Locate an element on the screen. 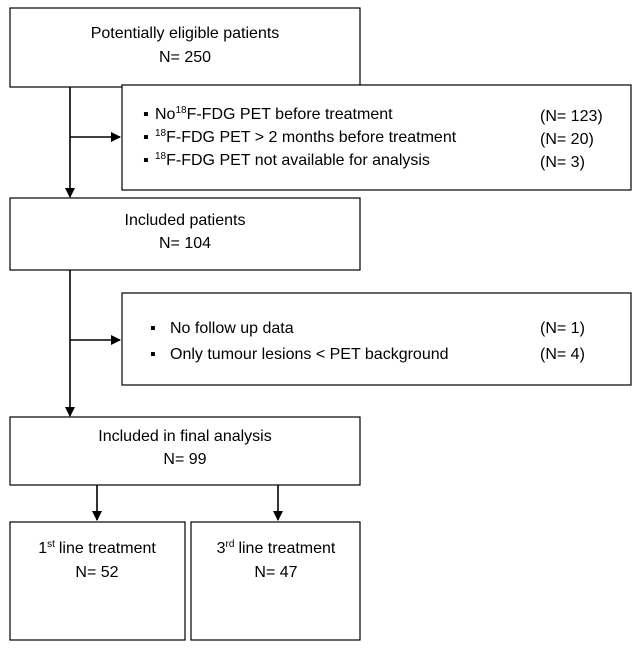 The width and height of the screenshot is (636, 652). exclusion-item: No18F-FDG PET before treatment is located at coordinates (274, 114).